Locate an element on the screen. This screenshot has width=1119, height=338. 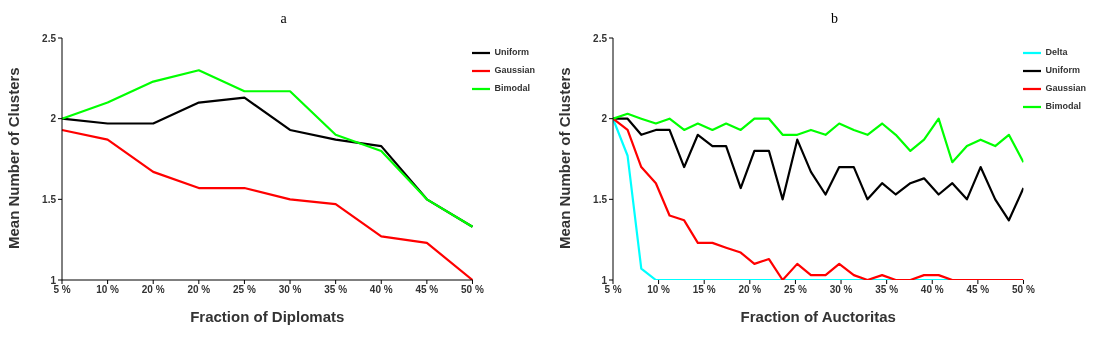
x-axis-title: Fraction of Diplomats is located at coordinates (267, 316).